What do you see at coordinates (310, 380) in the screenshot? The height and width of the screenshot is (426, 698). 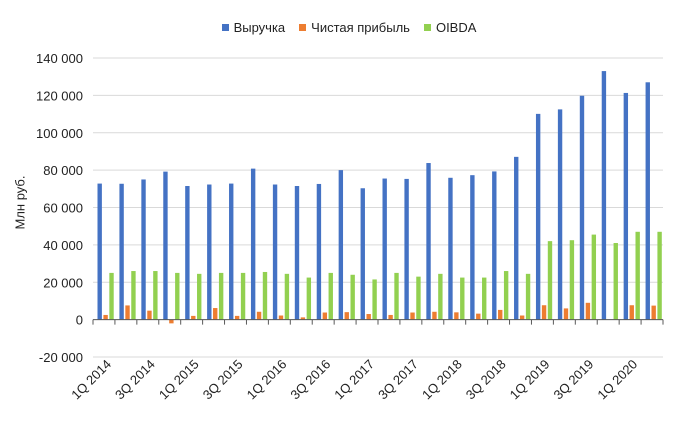 I see `x-tick-label: 3Q 2016` at bounding box center [310, 380].